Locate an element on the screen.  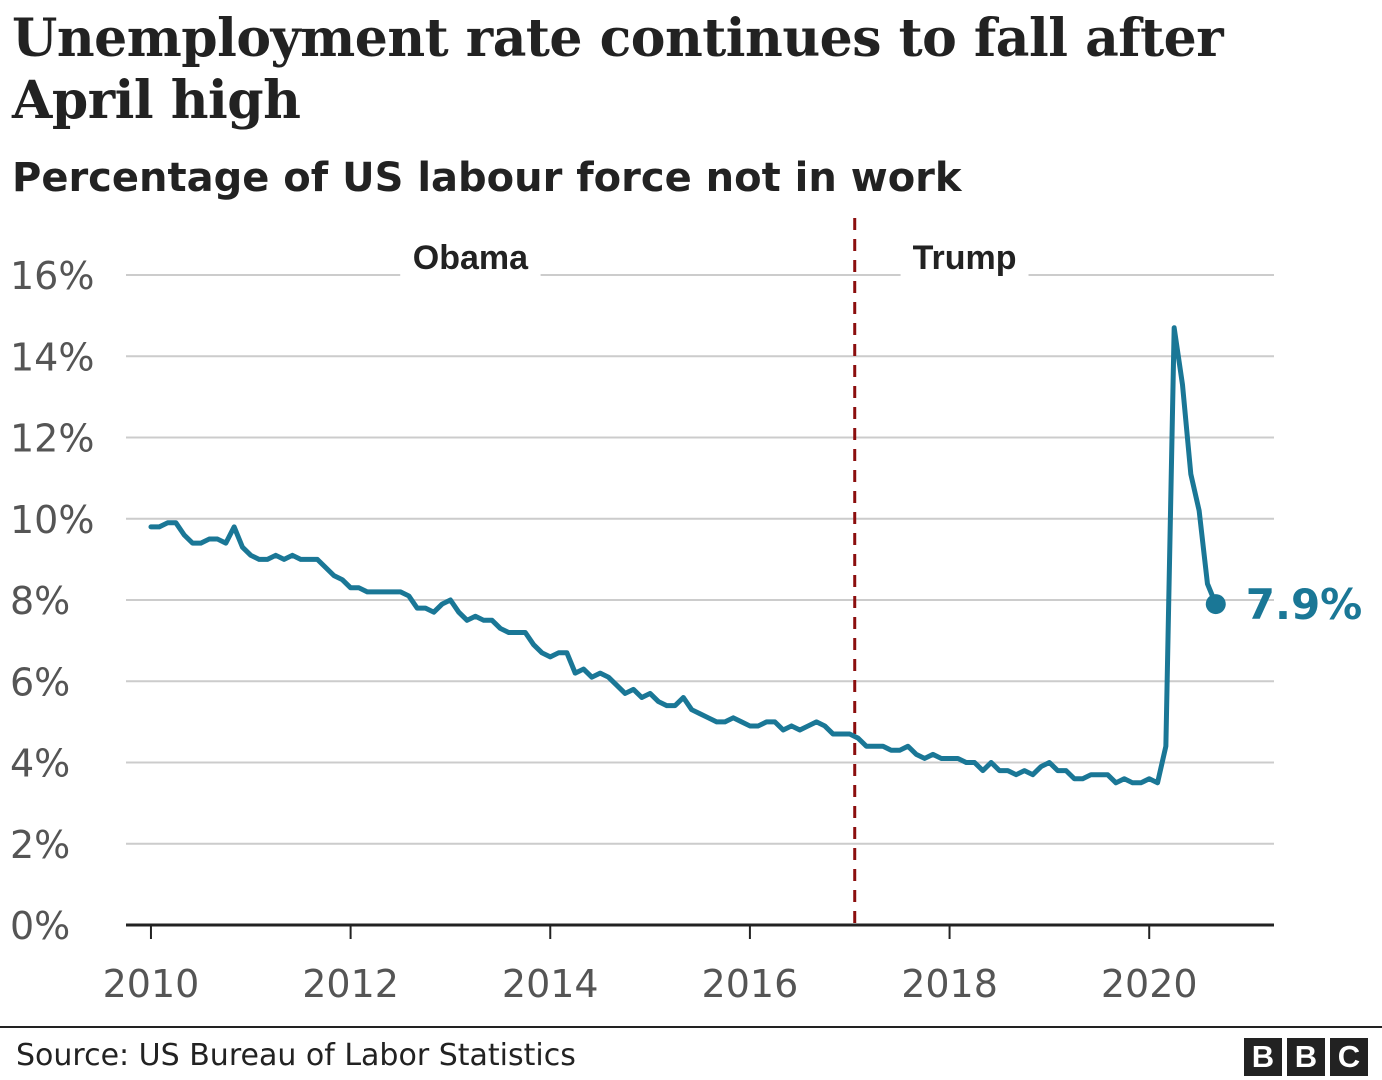
bbc-logo-letter-2: B is located at coordinates (1306, 1057).